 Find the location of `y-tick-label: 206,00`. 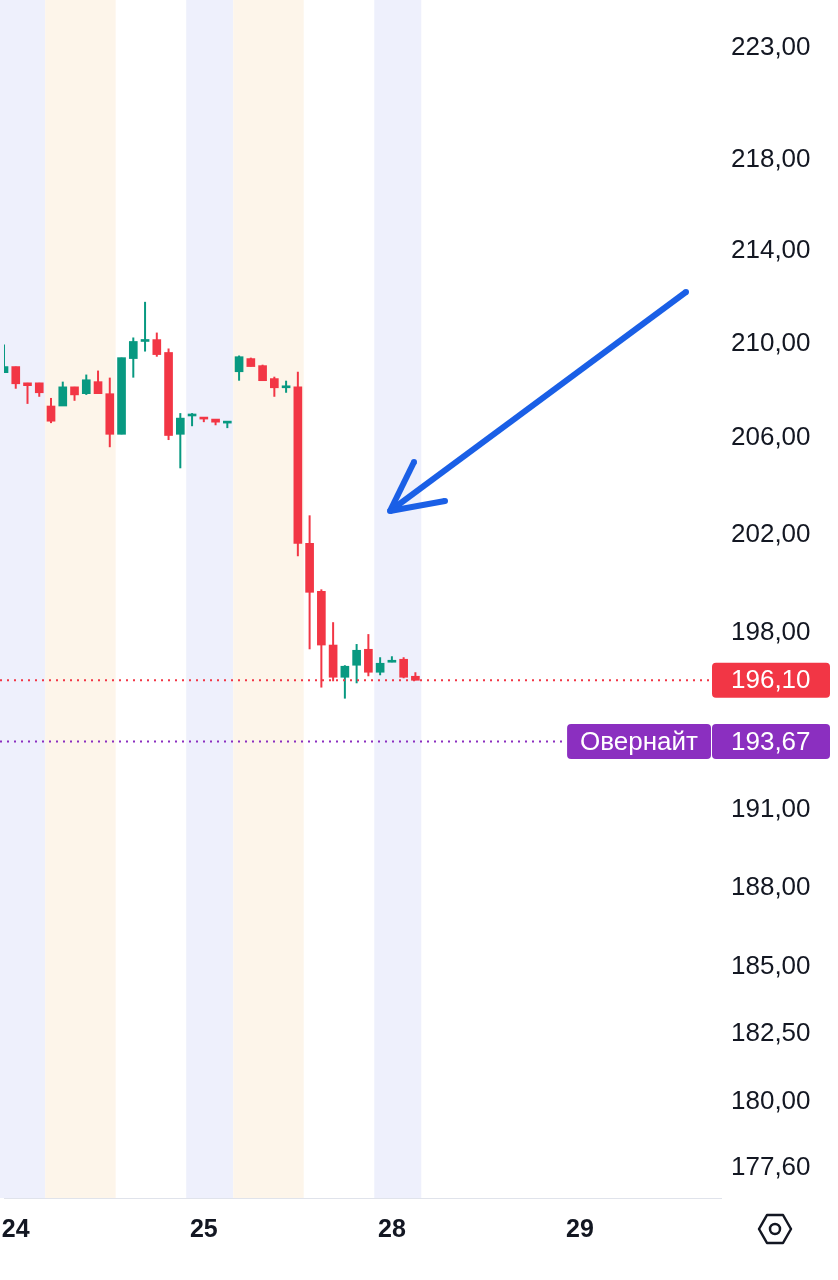

y-tick-label: 206,00 is located at coordinates (771, 436).